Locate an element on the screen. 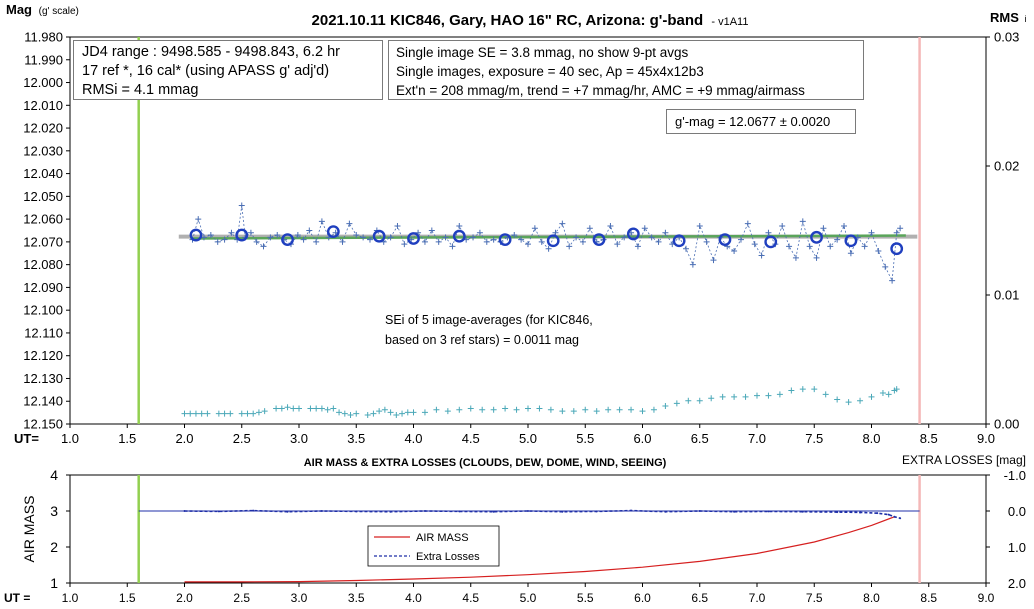 The height and width of the screenshot is (609, 1034). bottom-x-tick-label: 3.5 is located at coordinates (356, 598).